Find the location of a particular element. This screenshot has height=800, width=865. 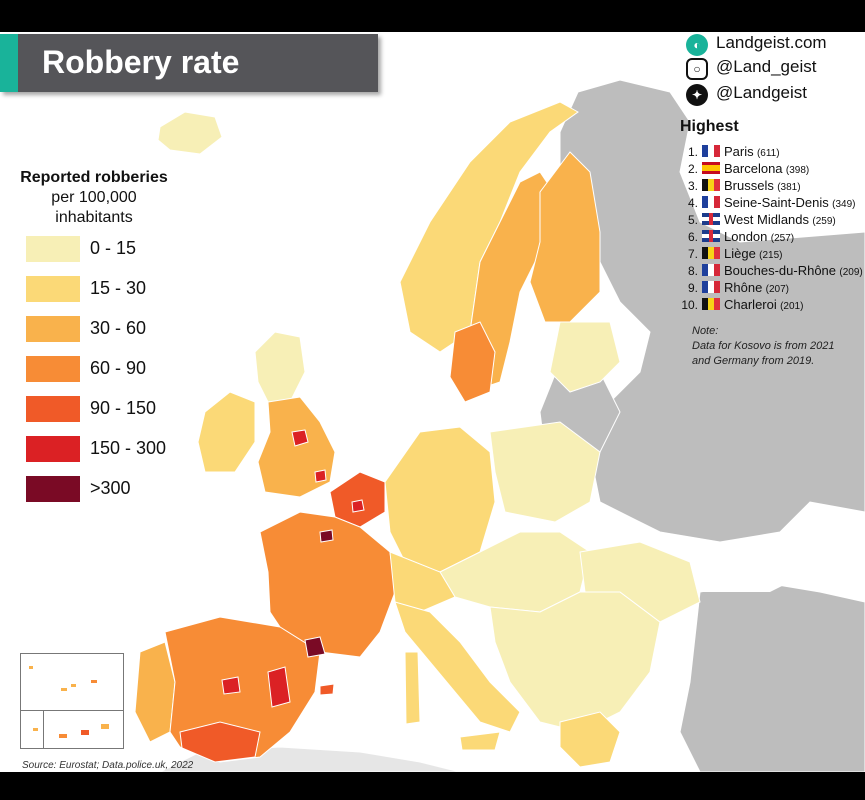

legend-item: 30 - 60 is located at coordinates (111, 329).